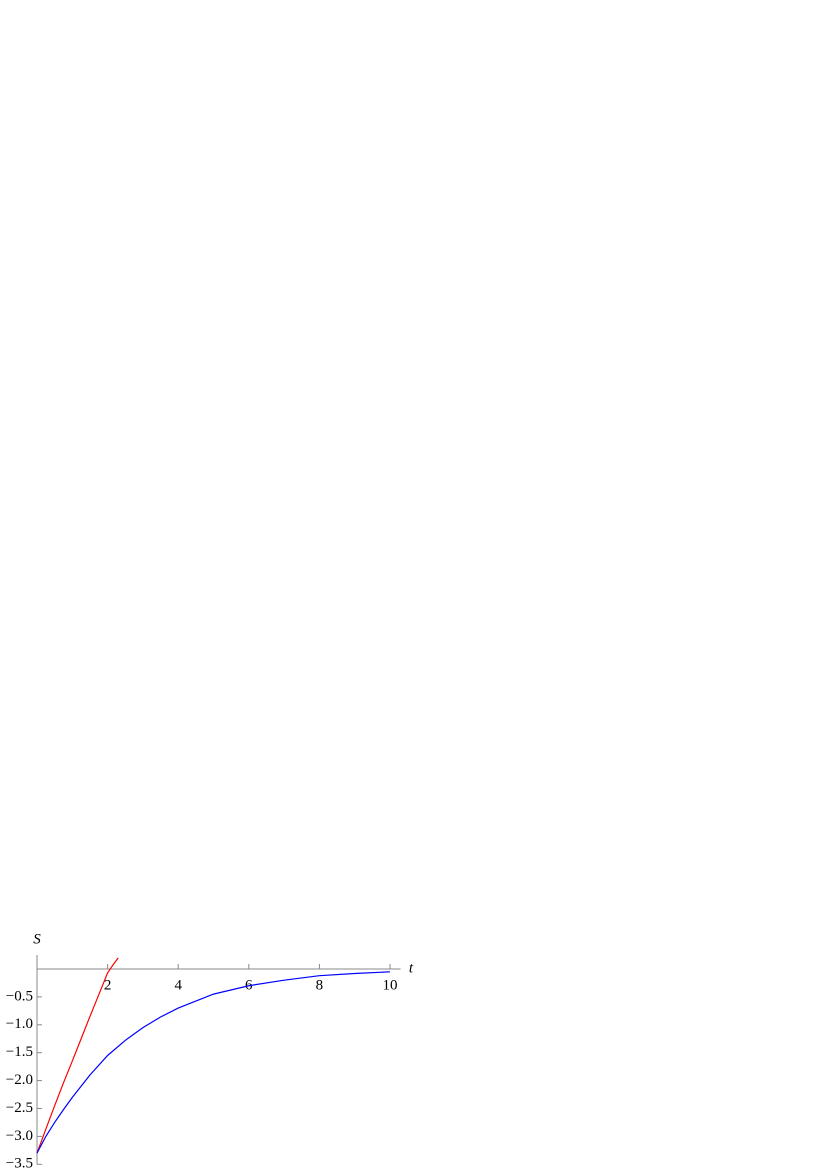 This screenshot has height=1175, width=827. I want to click on y-tick-label: −3.5, so click(19, 1163).